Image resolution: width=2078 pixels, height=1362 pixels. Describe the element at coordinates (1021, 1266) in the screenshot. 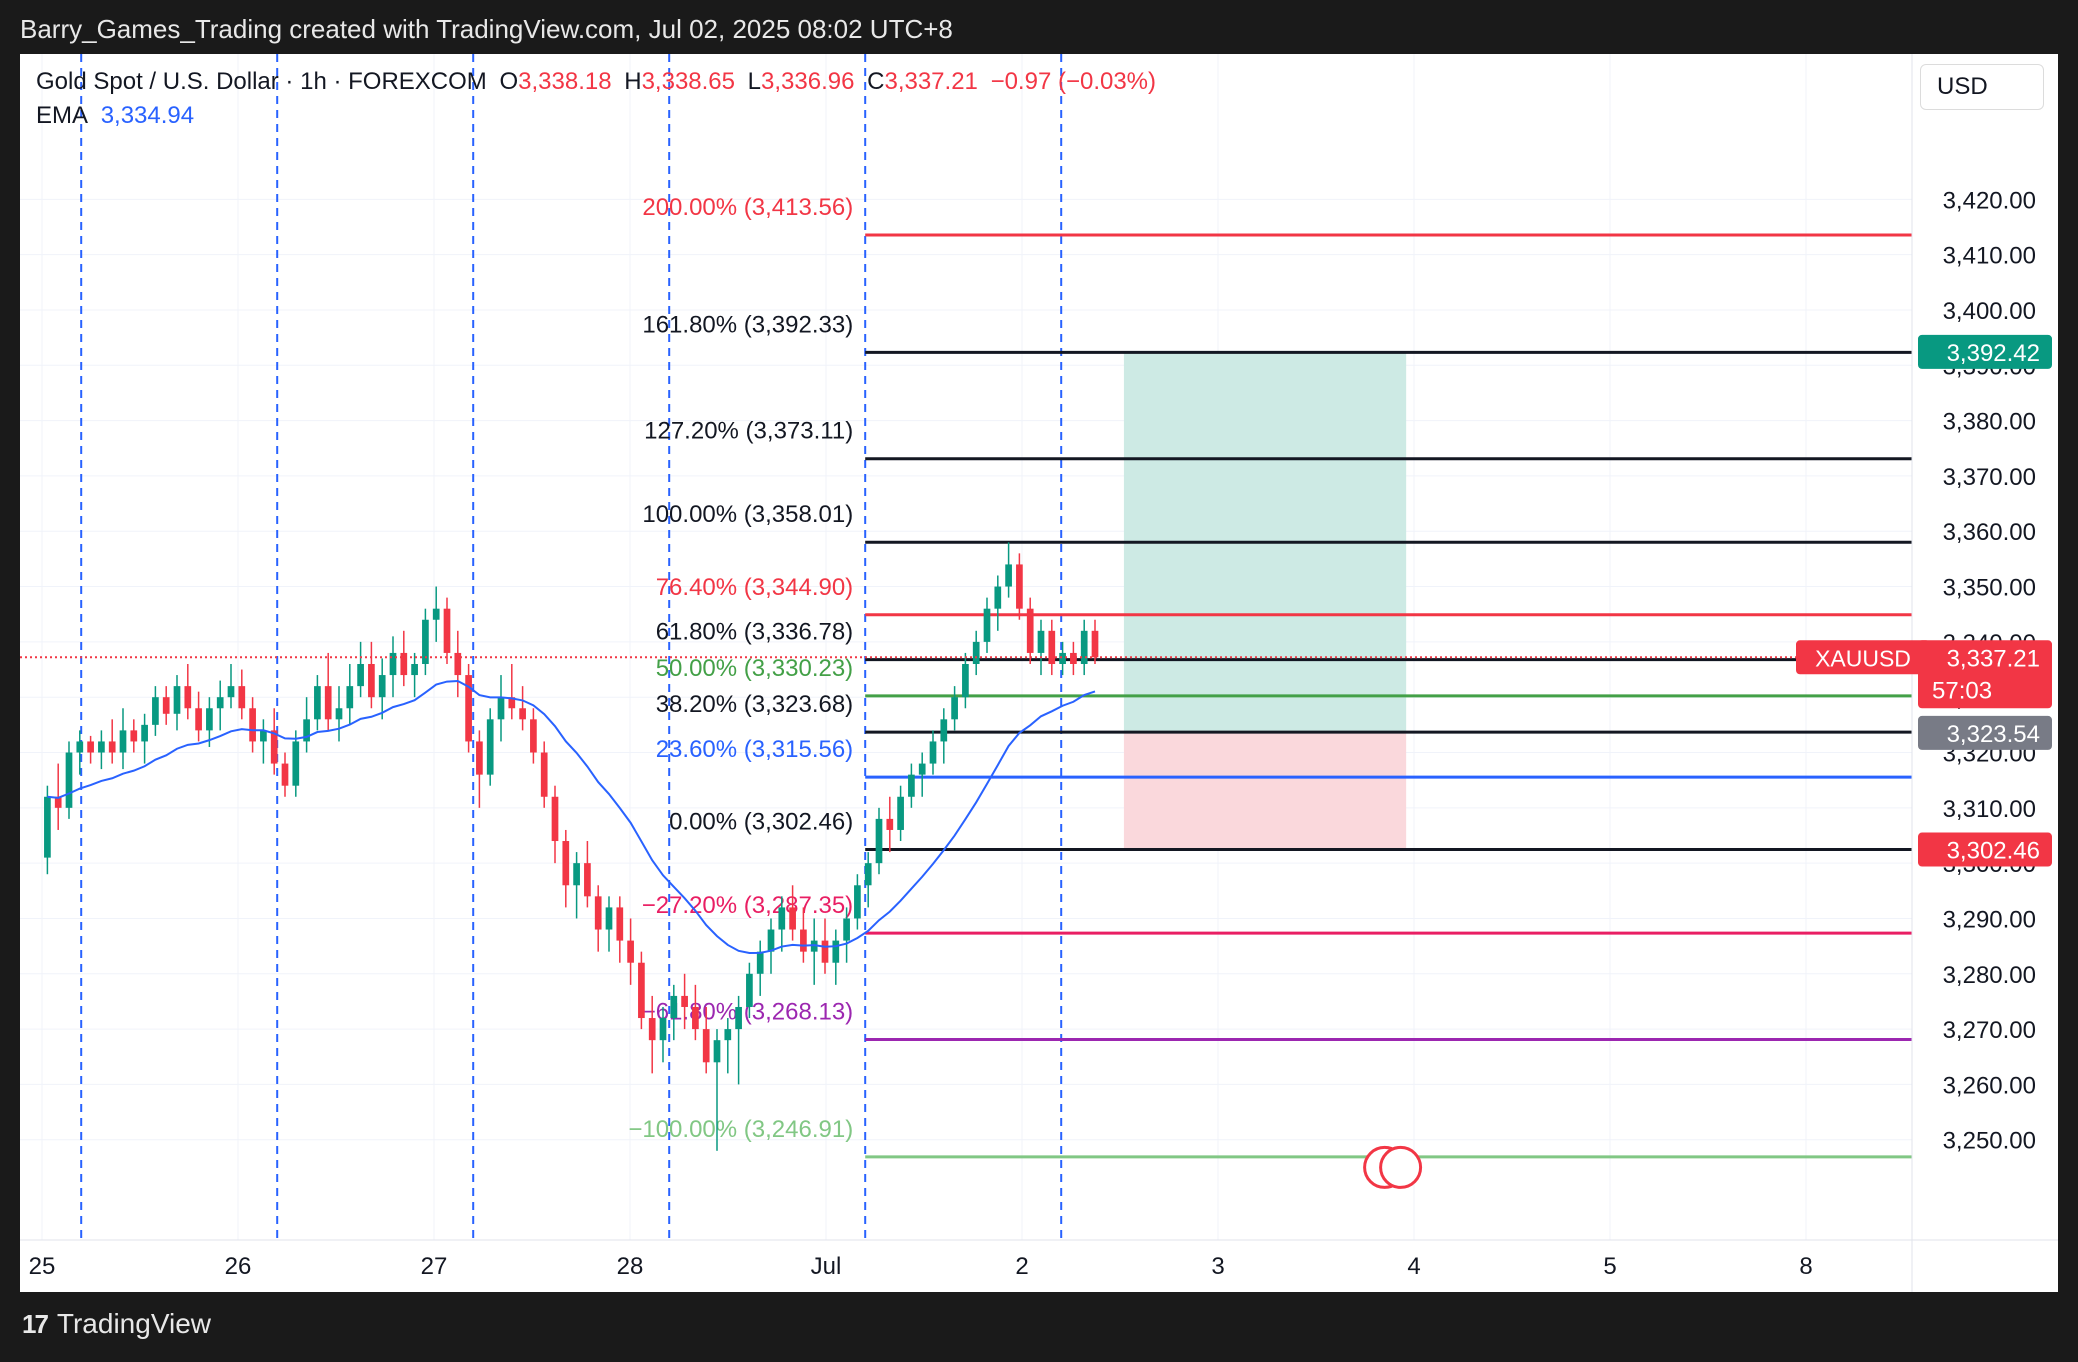

I see `time-tick-label: 2` at that location.